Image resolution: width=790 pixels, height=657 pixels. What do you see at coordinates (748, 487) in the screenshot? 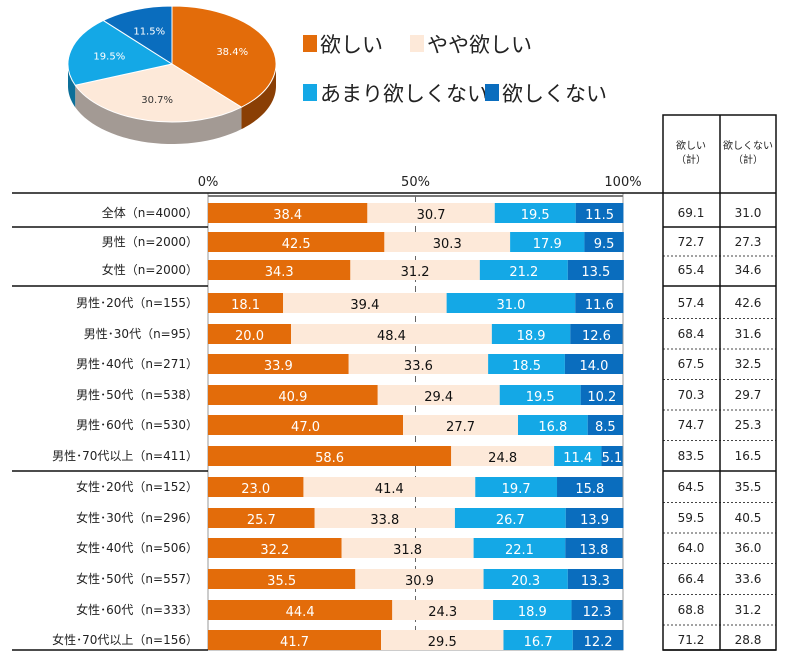
I see `total-not-want: 35.5` at bounding box center [748, 487].